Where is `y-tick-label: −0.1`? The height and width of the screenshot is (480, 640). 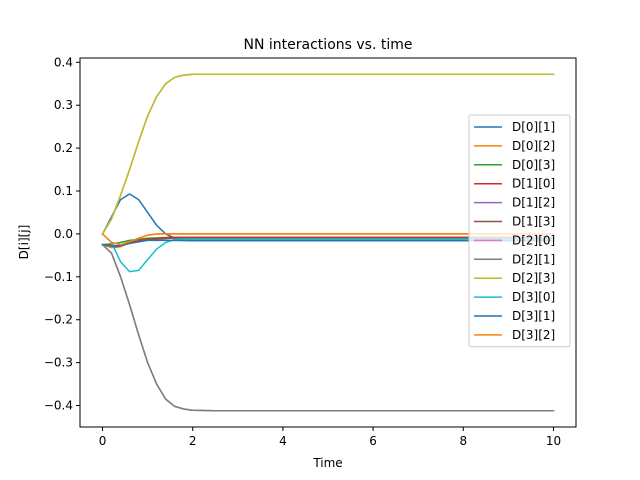 y-tick-label: −0.1 is located at coordinates (58, 277).